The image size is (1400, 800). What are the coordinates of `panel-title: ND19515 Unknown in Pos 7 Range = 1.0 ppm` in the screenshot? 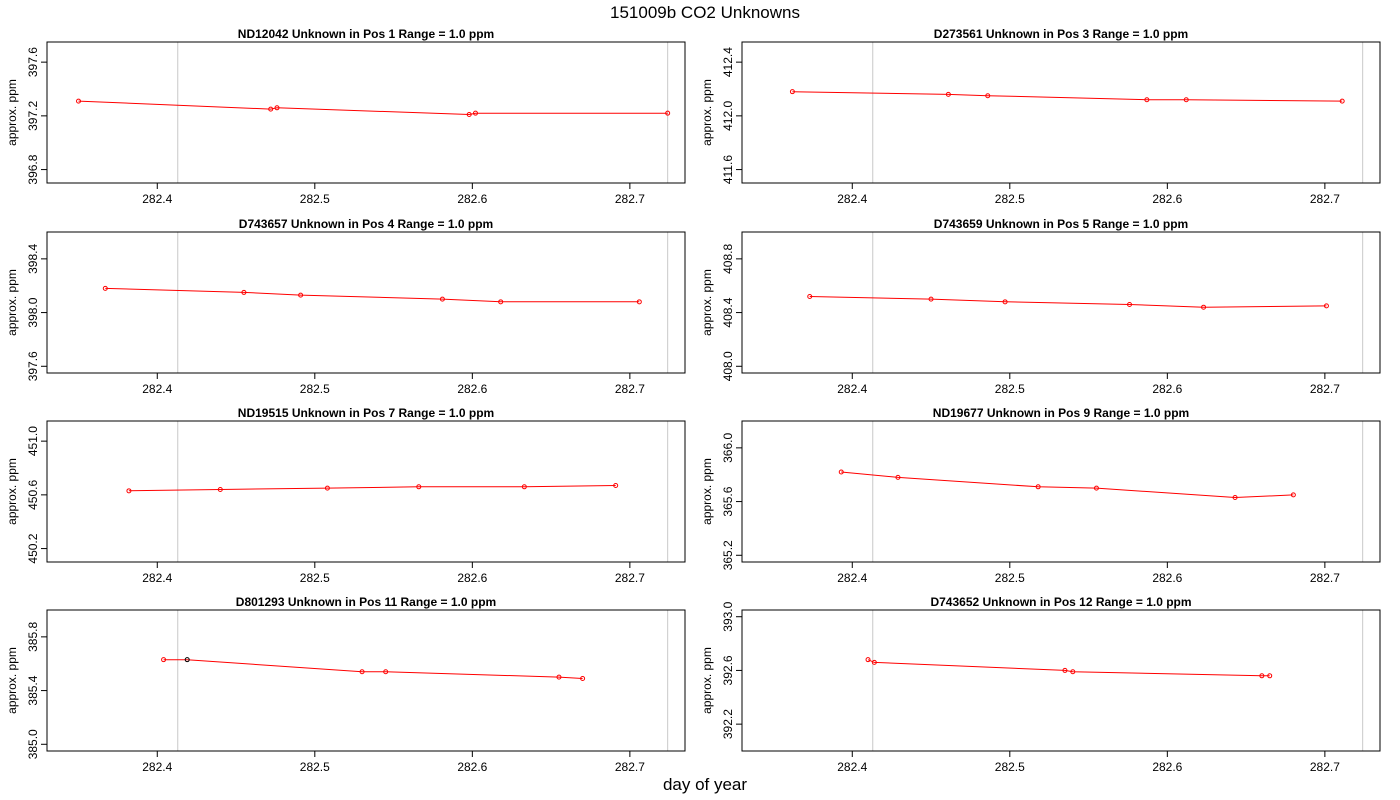 It's located at (366, 413).